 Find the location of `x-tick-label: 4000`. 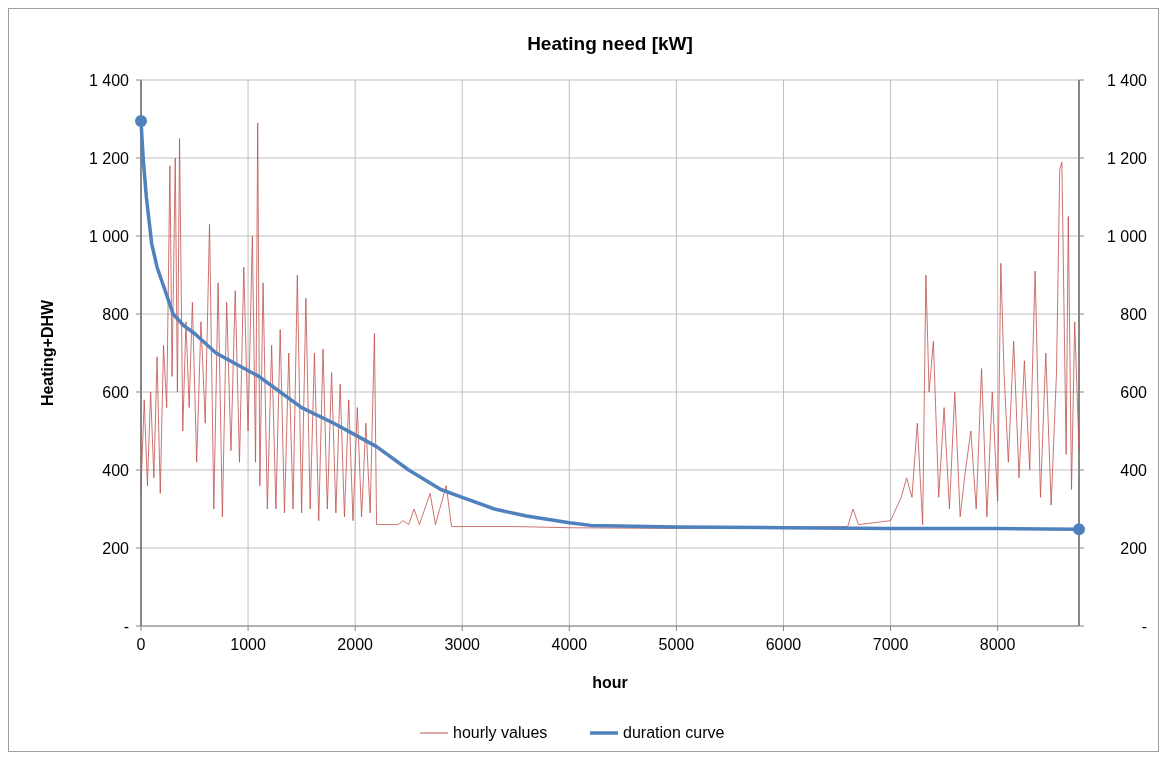

x-tick-label: 4000 is located at coordinates (569, 644).